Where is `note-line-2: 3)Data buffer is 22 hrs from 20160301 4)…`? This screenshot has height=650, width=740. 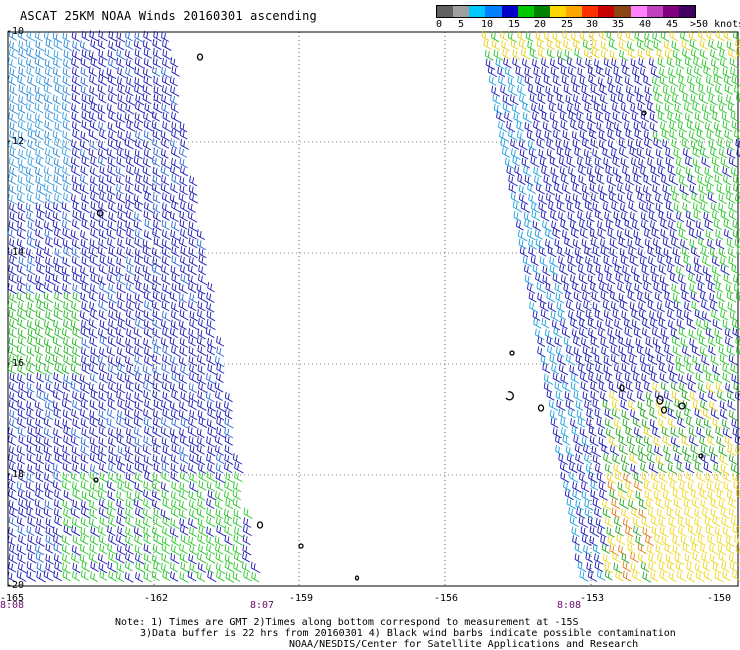 note-line-2: 3)Data buffer is 22 hrs from 20160301 4)… is located at coordinates (408, 633).